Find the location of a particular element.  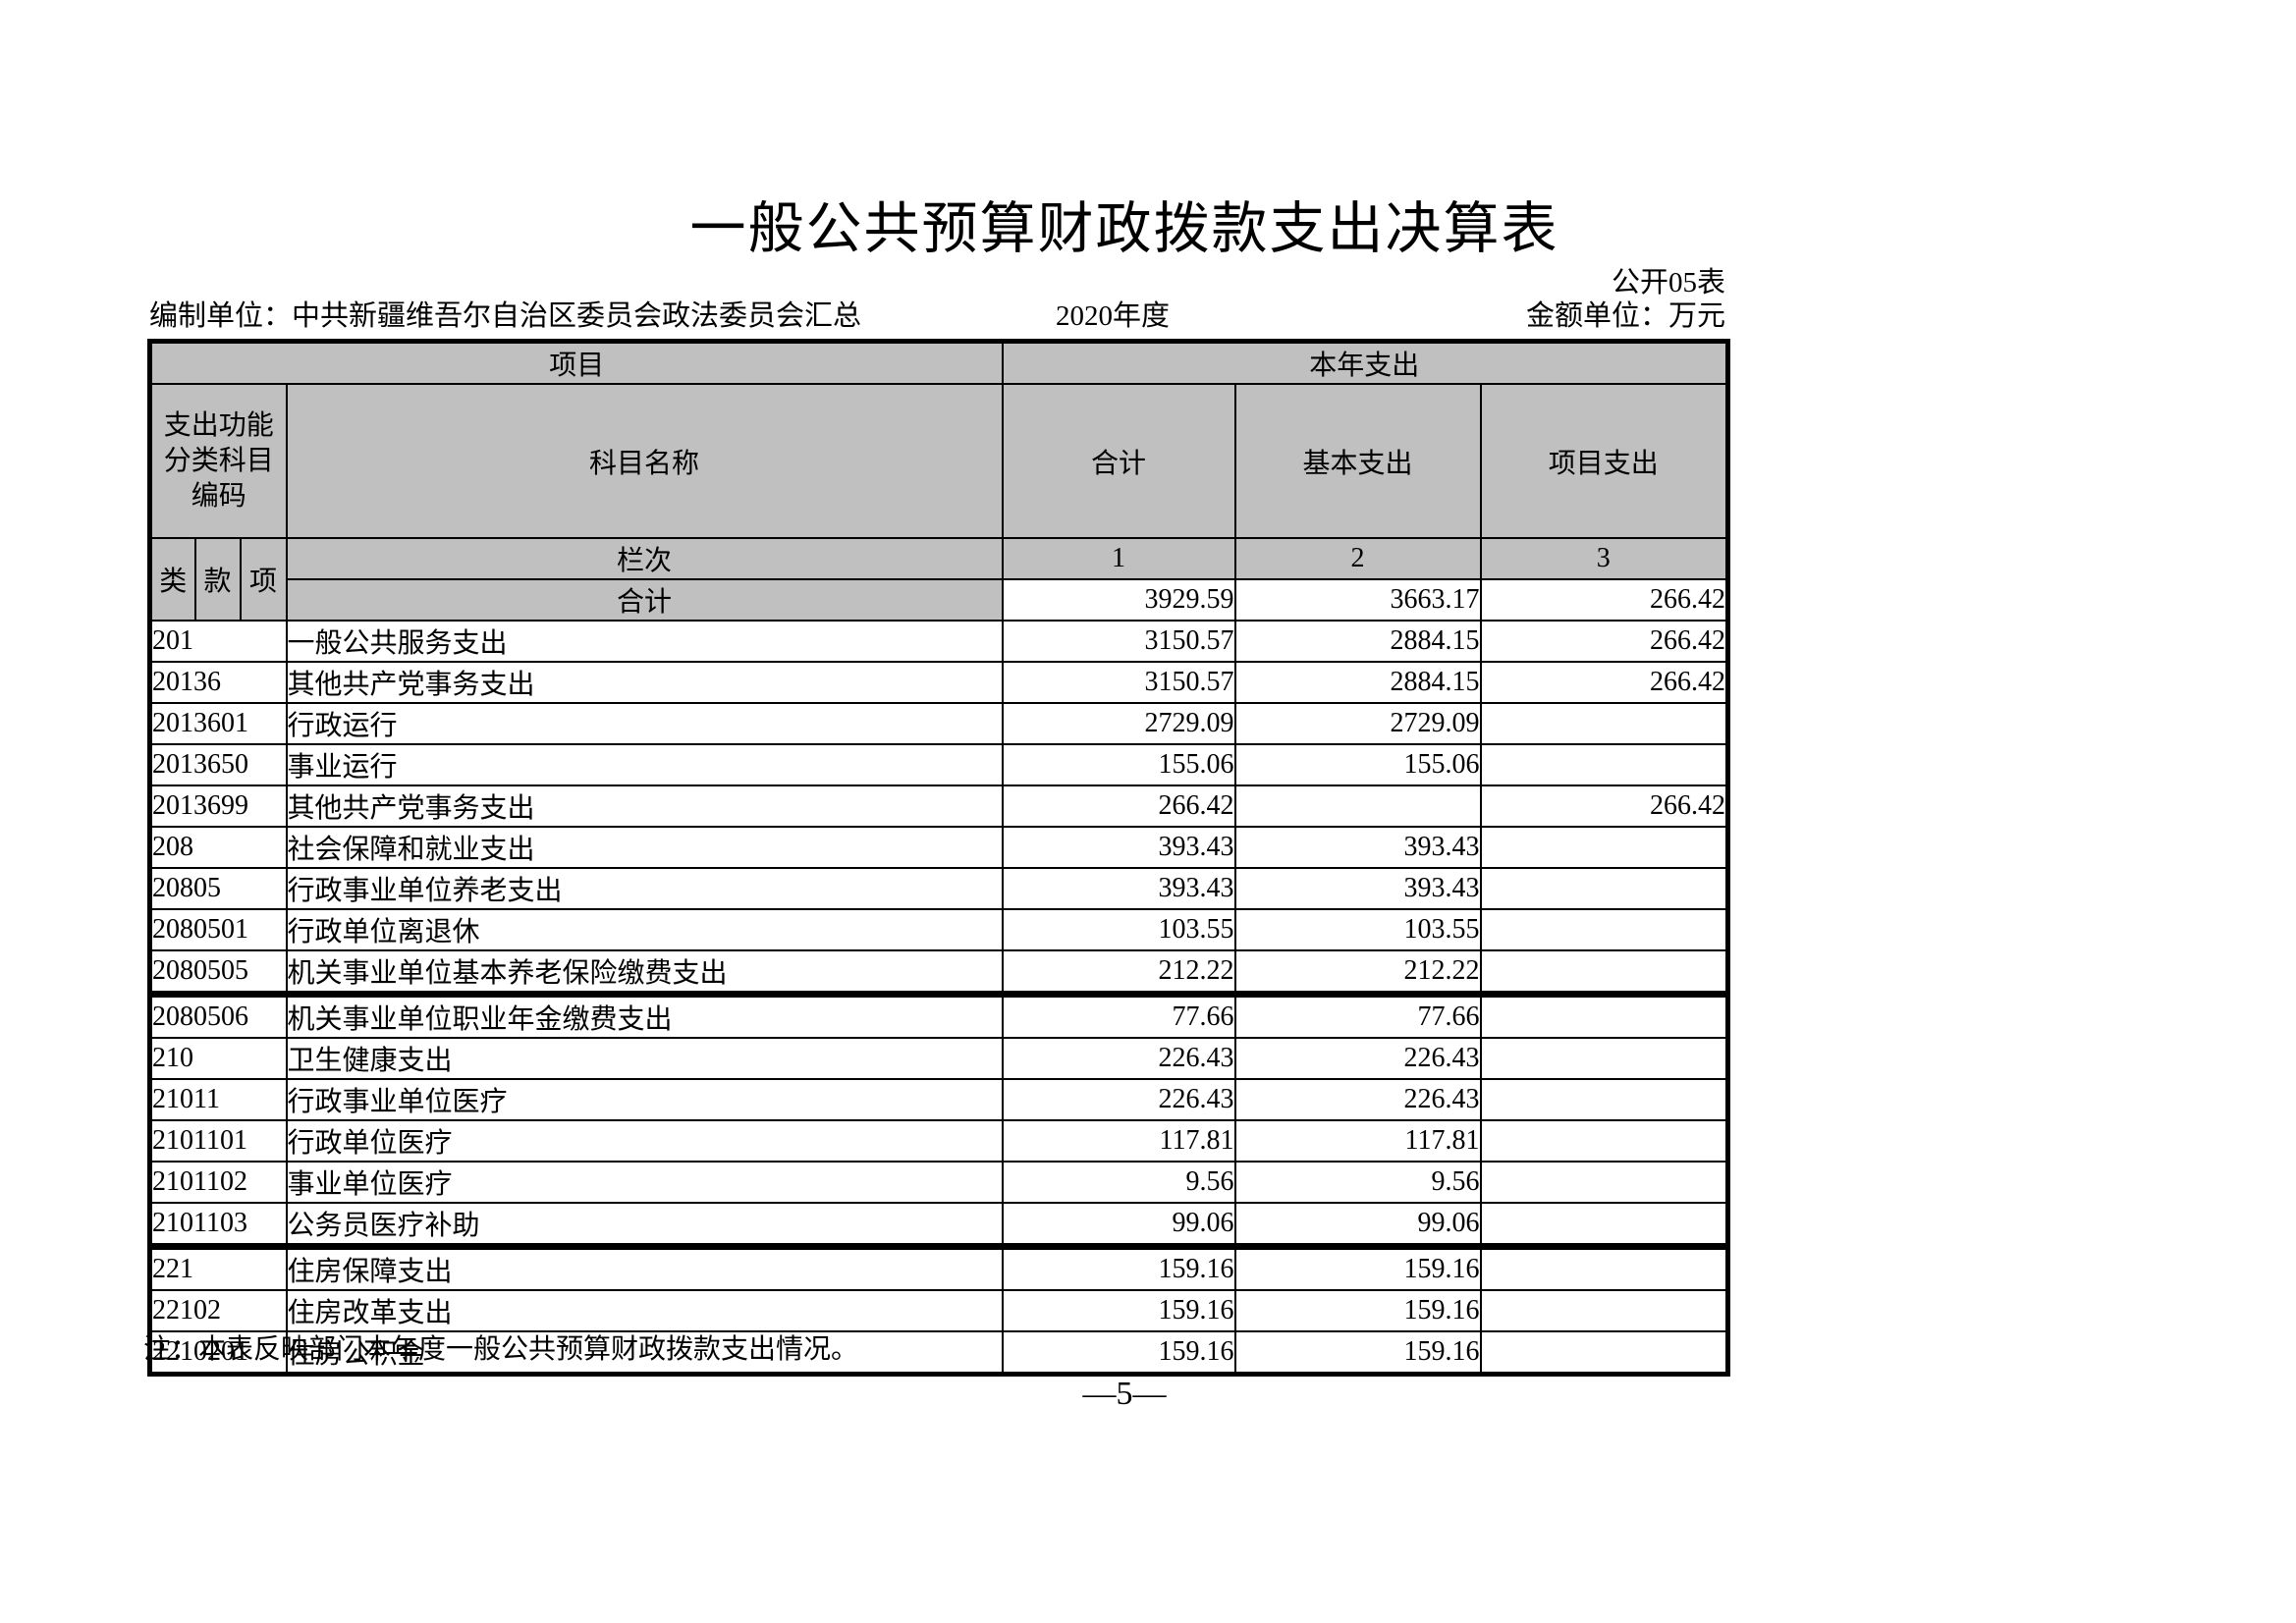

row-basic-value: 103.55 is located at coordinates (1357, 929).